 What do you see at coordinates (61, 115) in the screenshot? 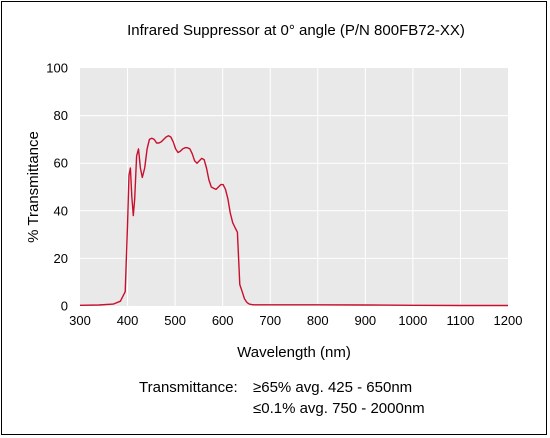
I see `y-tick-label: 80` at bounding box center [61, 115].